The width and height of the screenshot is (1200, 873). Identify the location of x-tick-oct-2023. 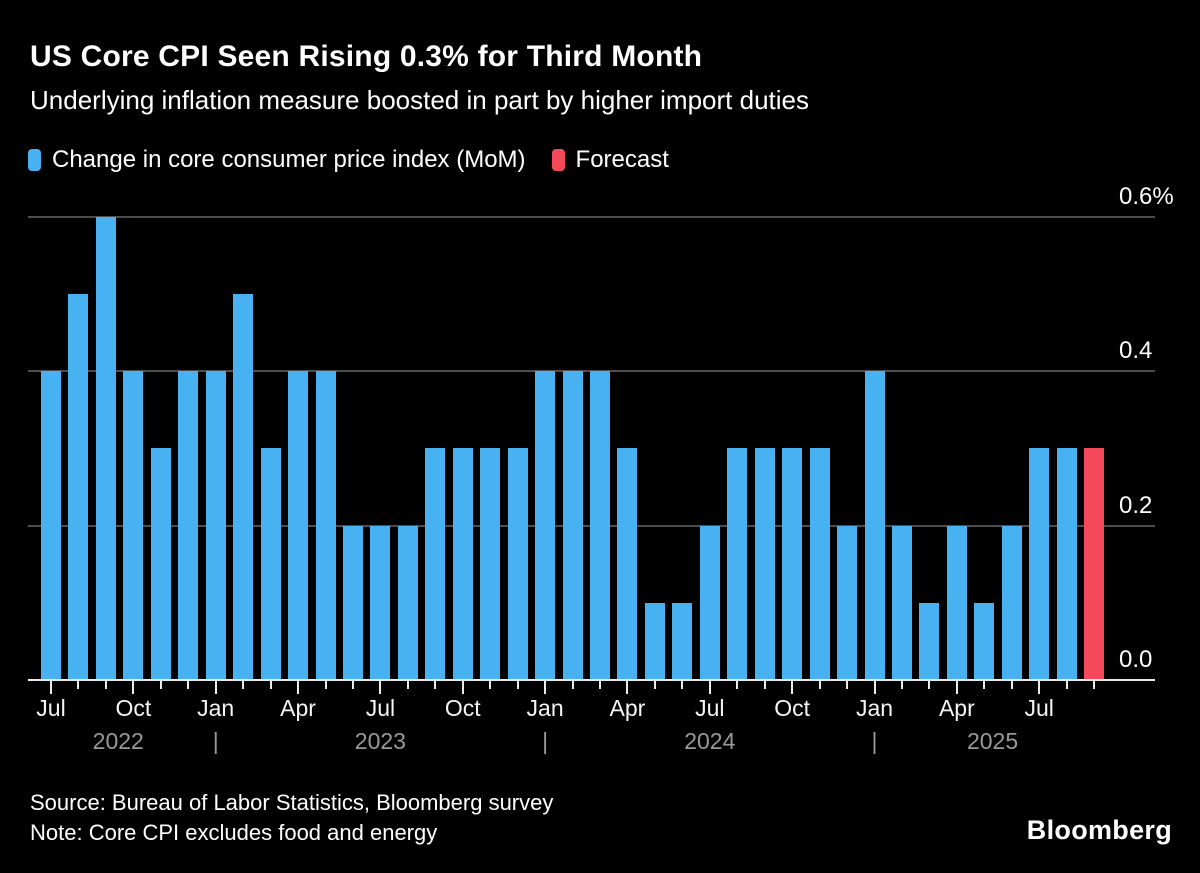
(462, 687).